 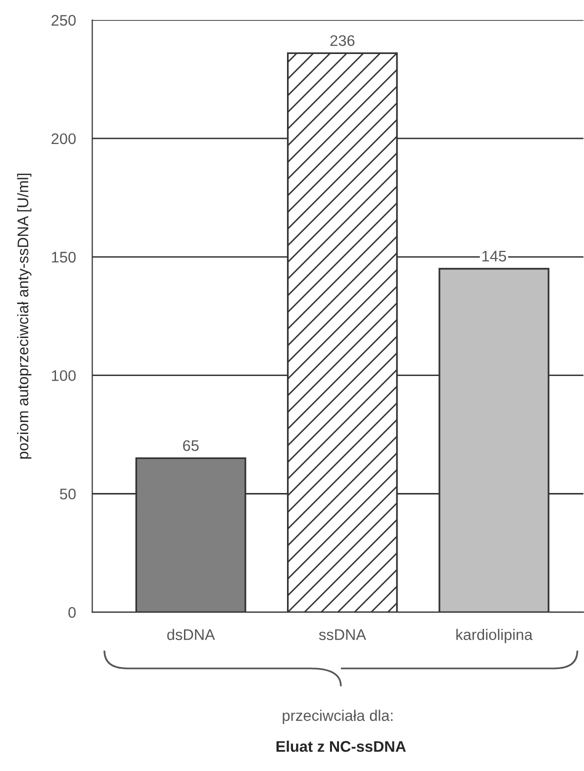 I want to click on text: Eluat z NC-ssDNA, so click(x=341, y=746).